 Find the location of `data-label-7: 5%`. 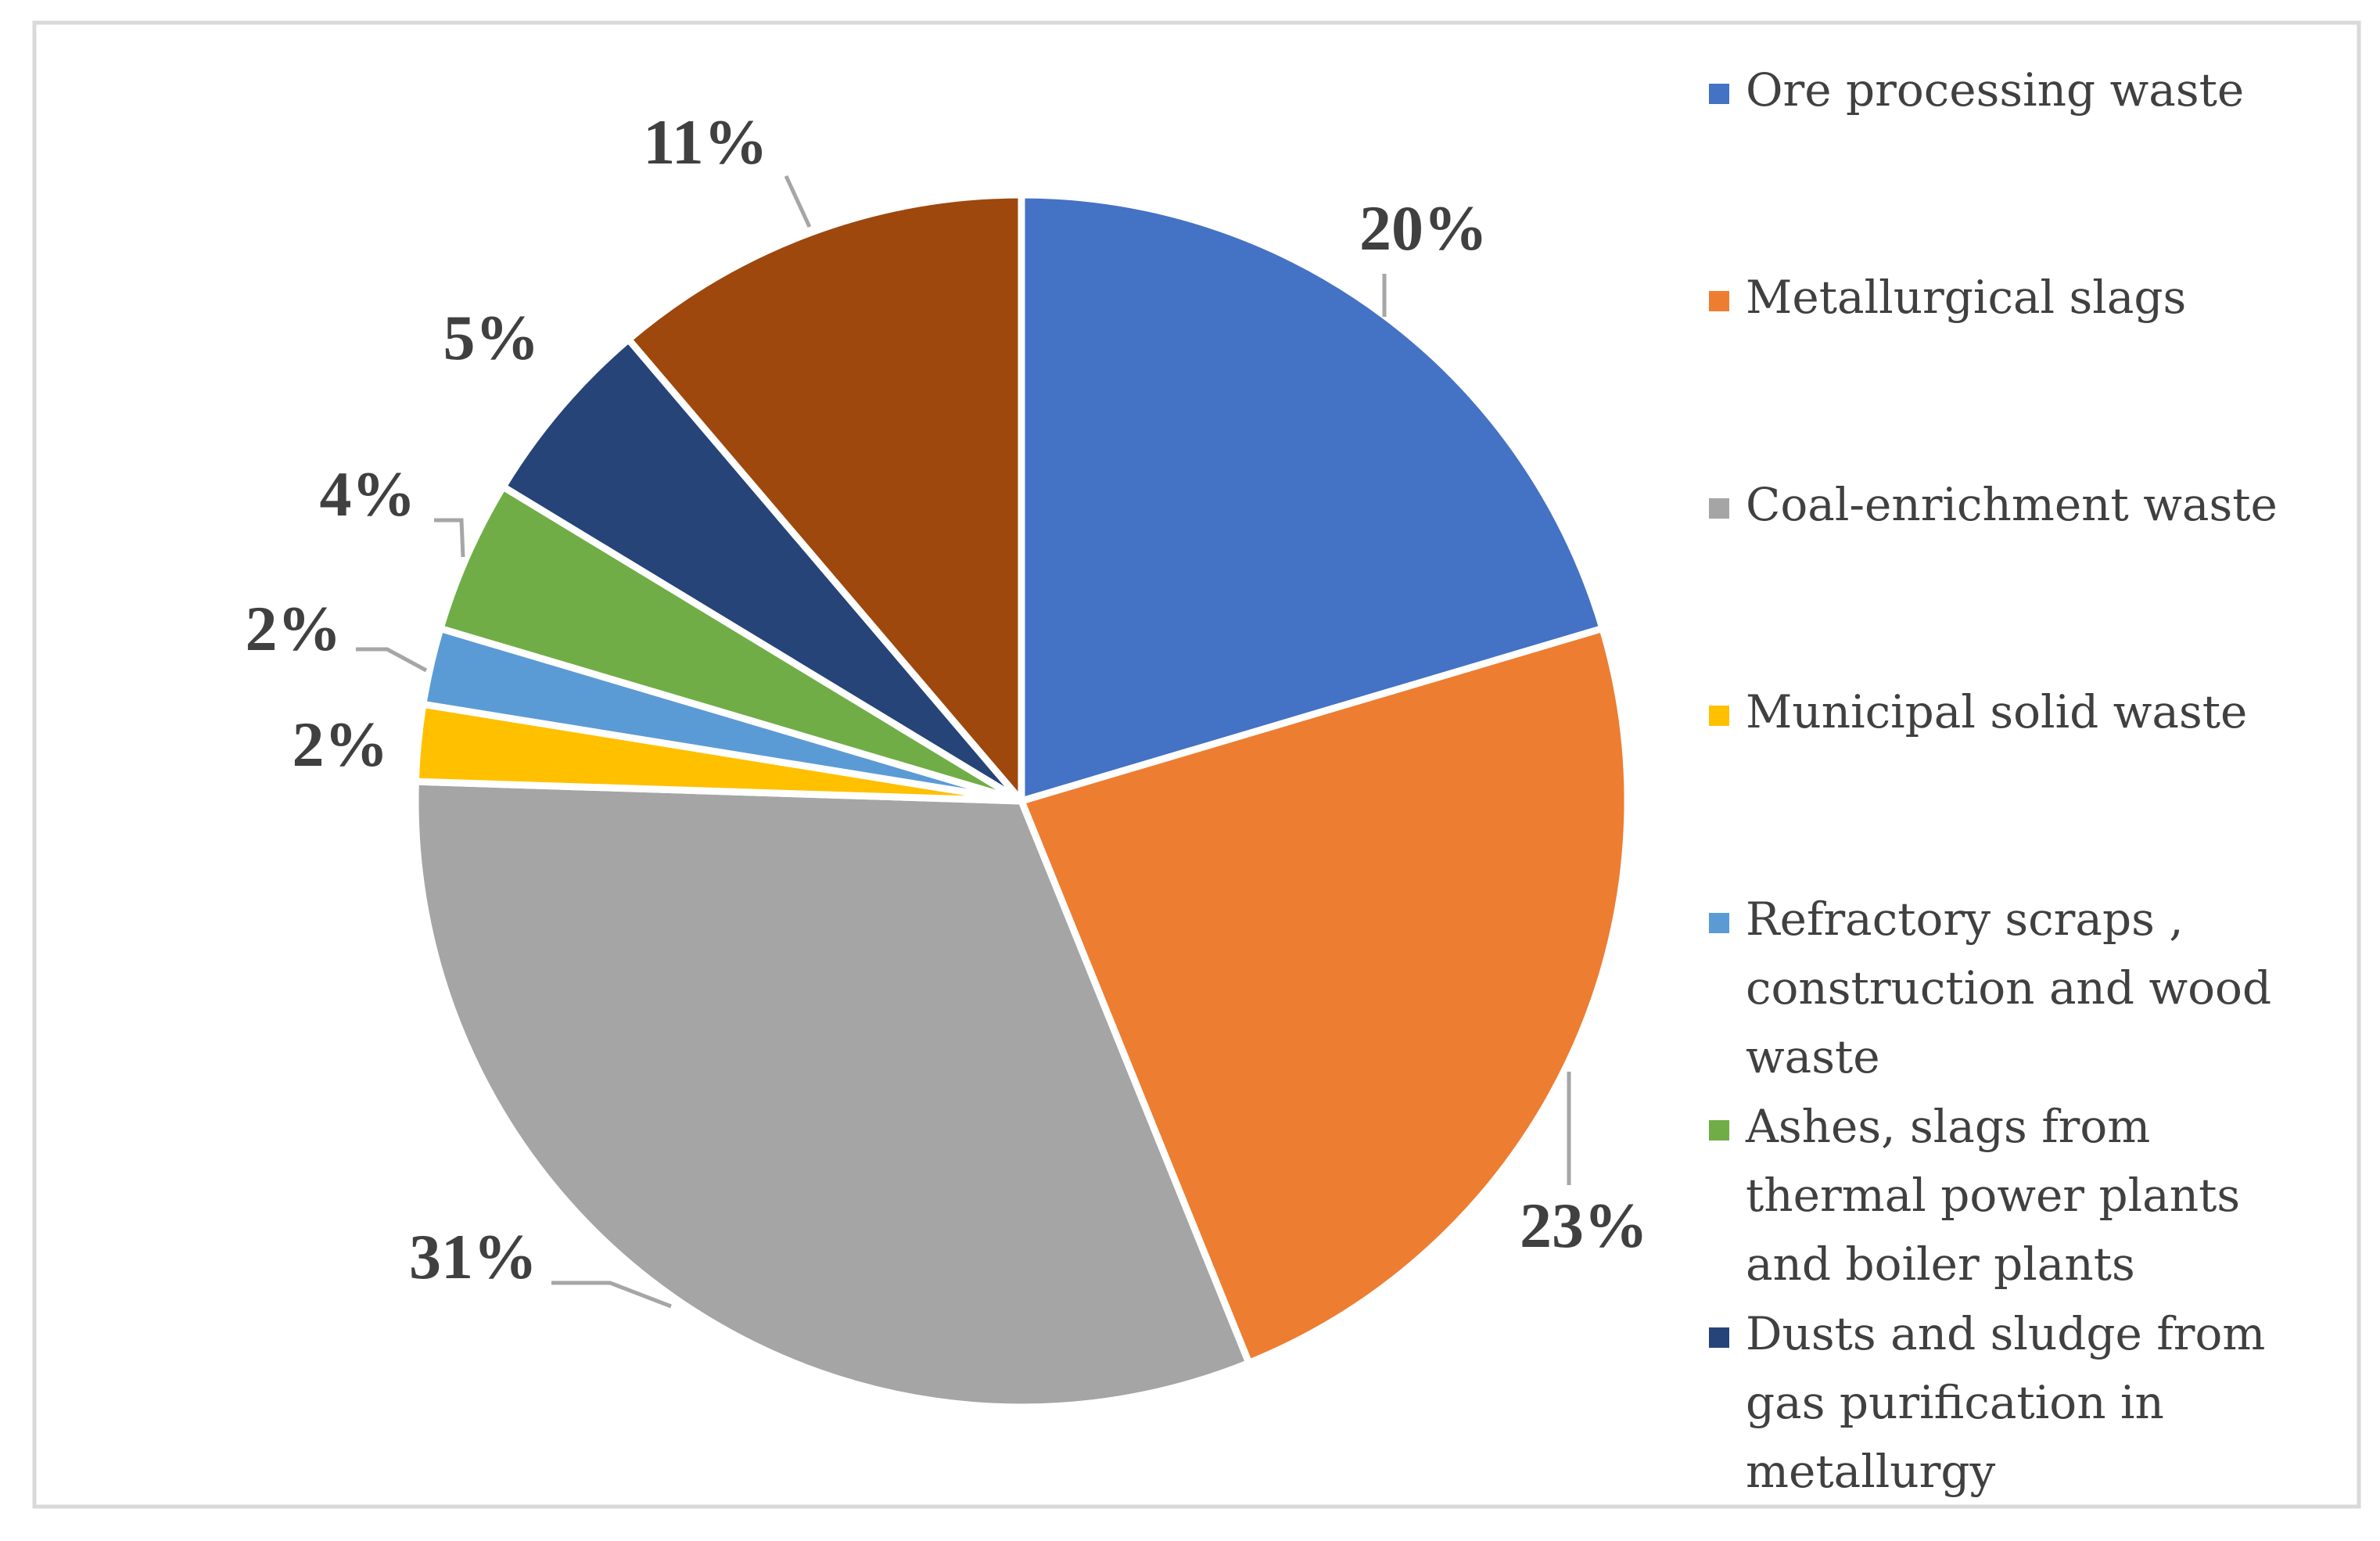

data-label-7: 5% is located at coordinates (491, 338).